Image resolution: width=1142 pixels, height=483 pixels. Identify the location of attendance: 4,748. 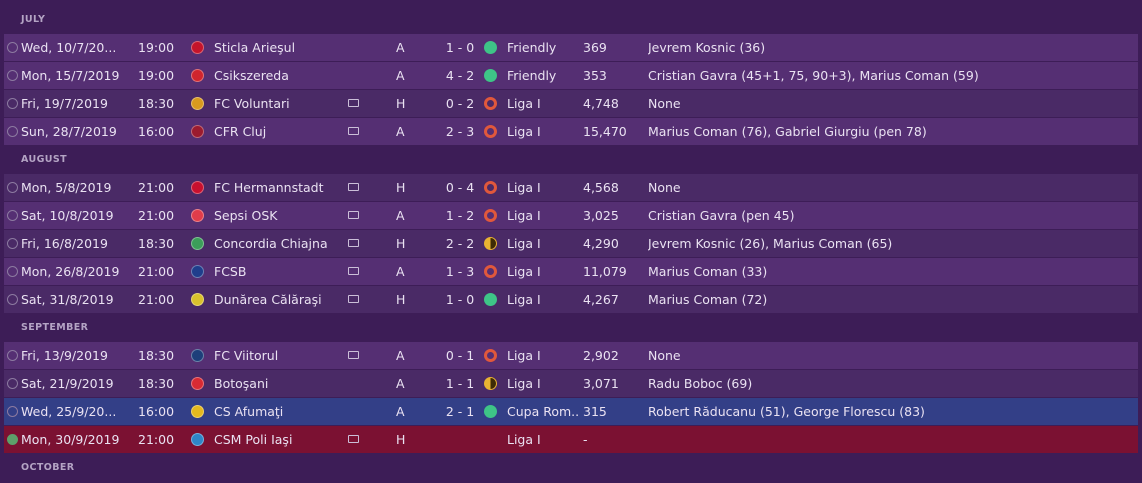
(601, 103).